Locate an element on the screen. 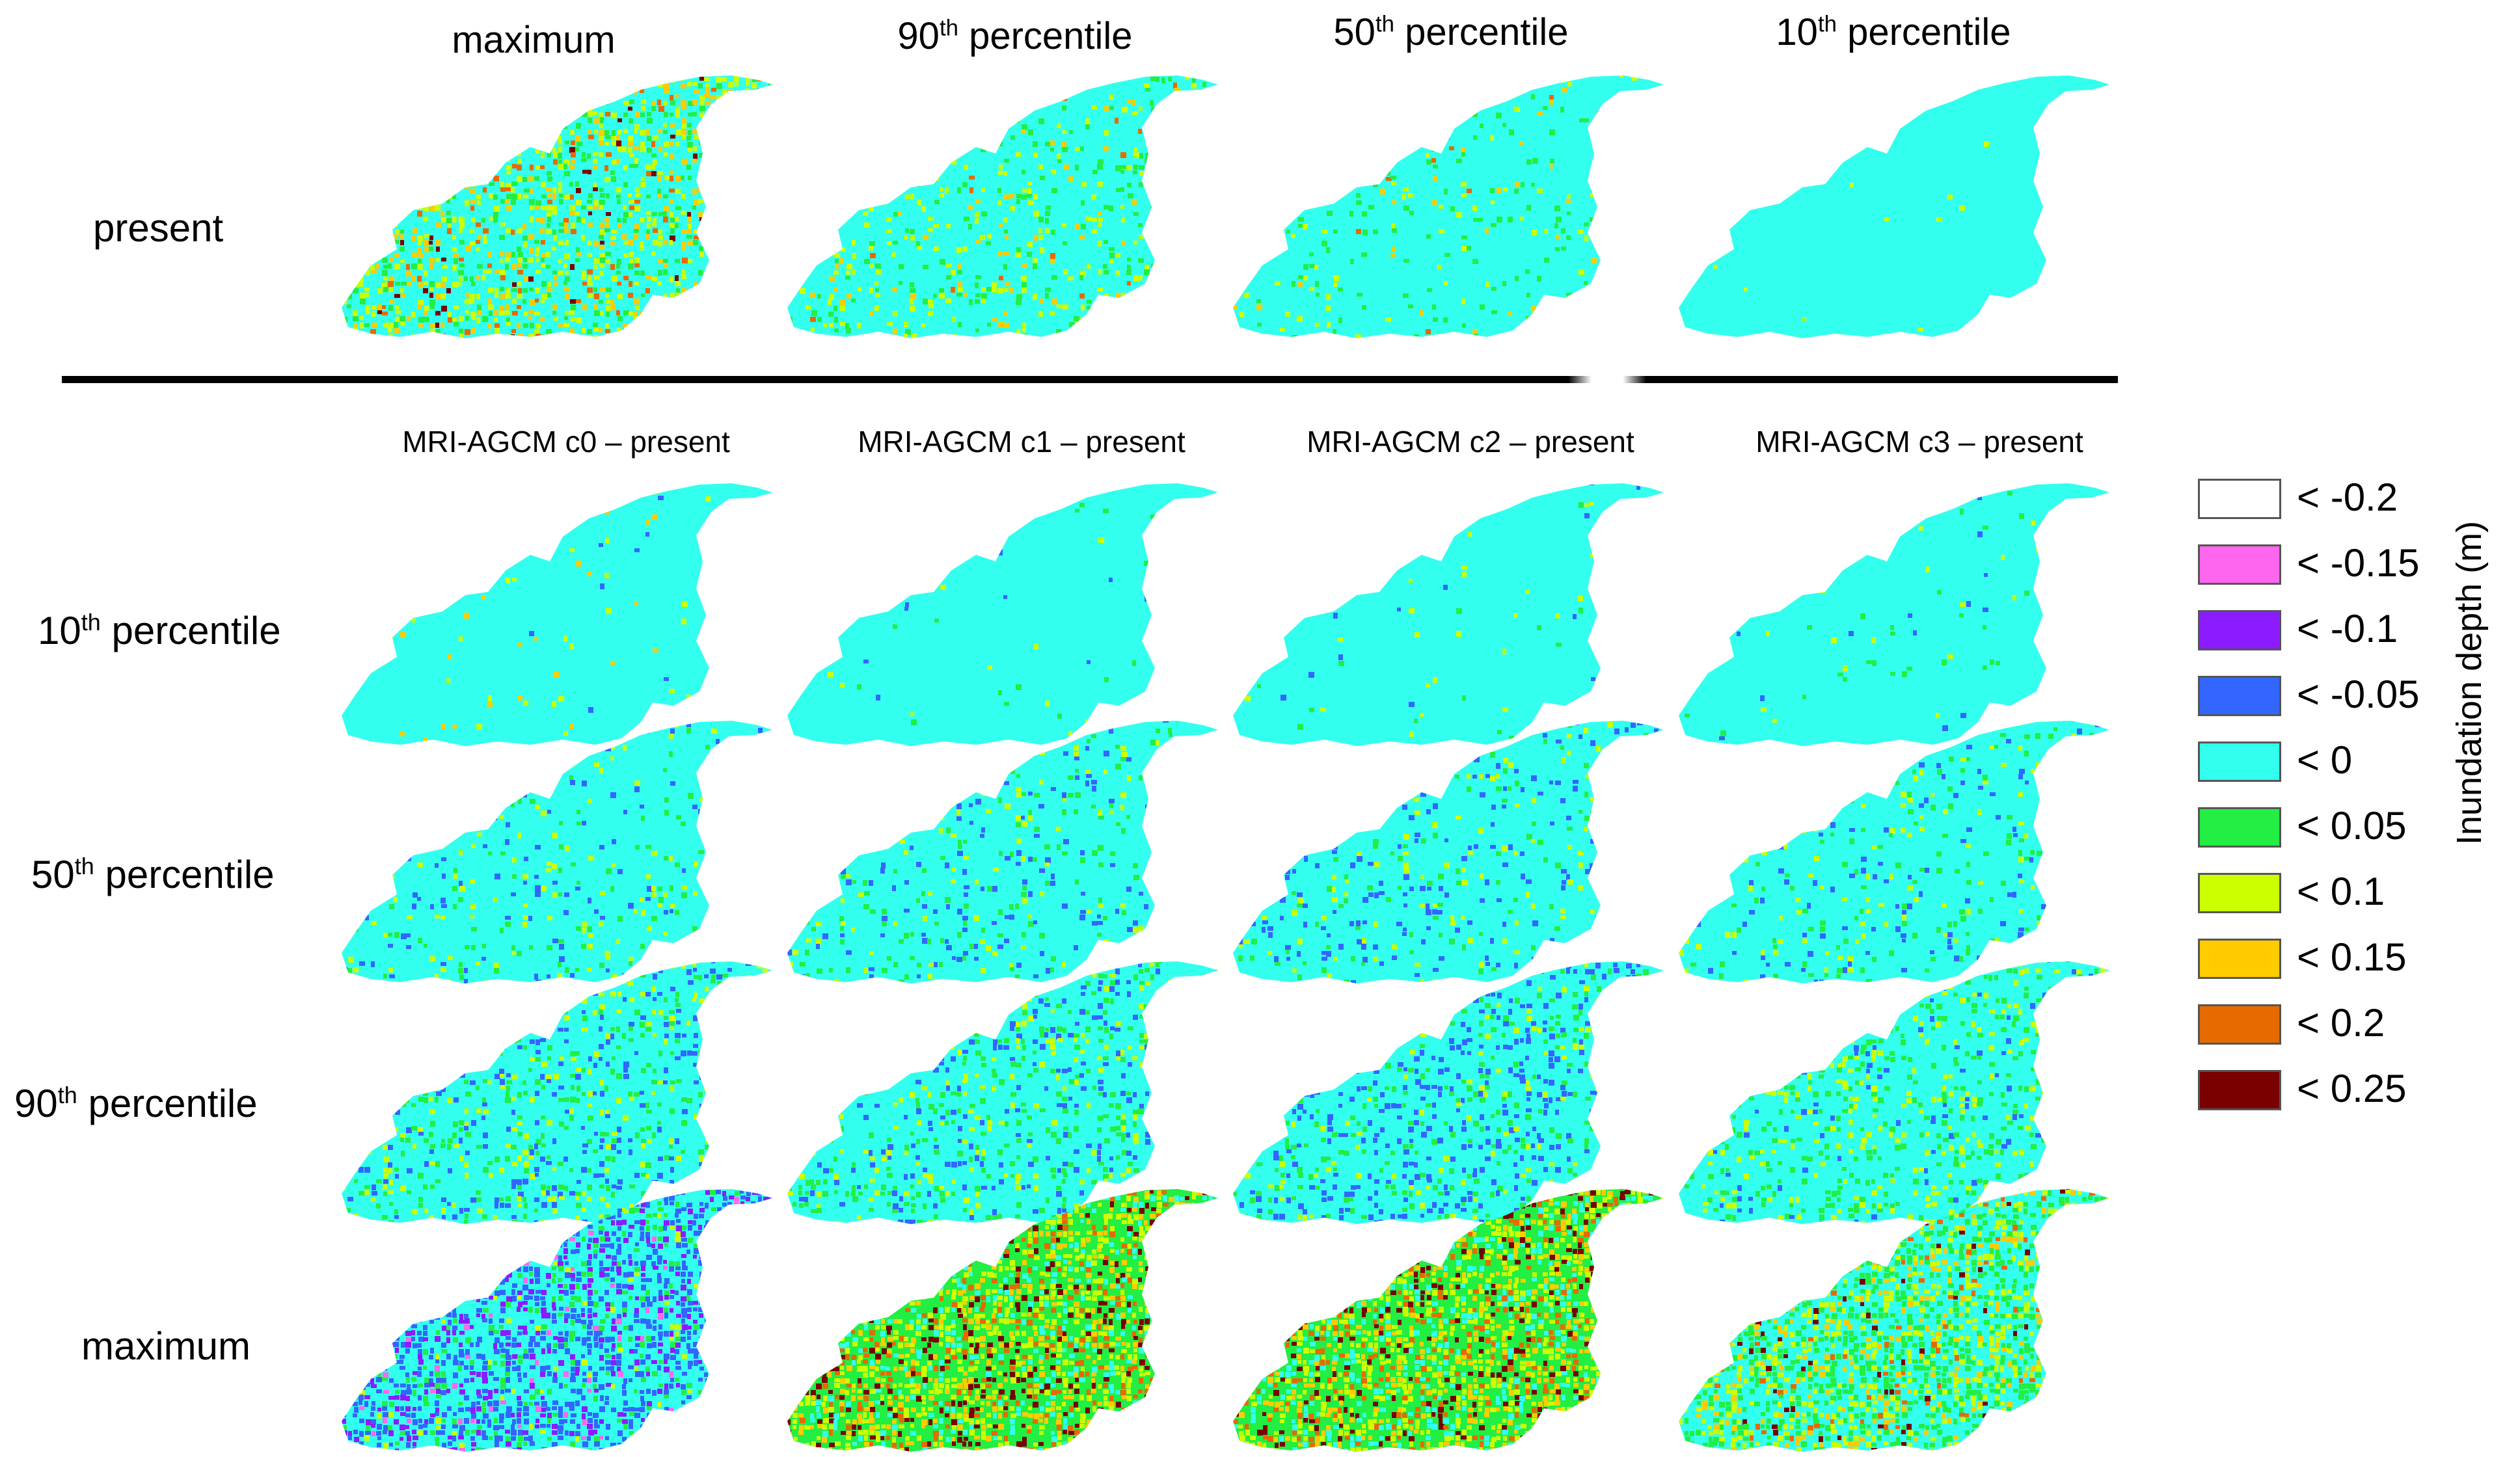  legend-label: < -0.05 is located at coordinates (2358, 694).